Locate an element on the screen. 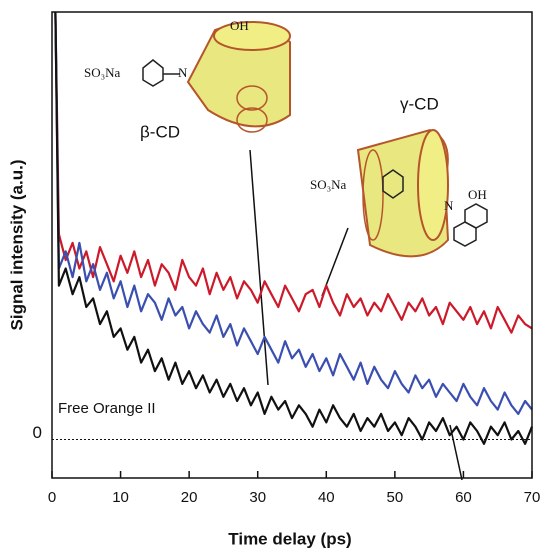  x-tick-label: 50 is located at coordinates (395, 497).